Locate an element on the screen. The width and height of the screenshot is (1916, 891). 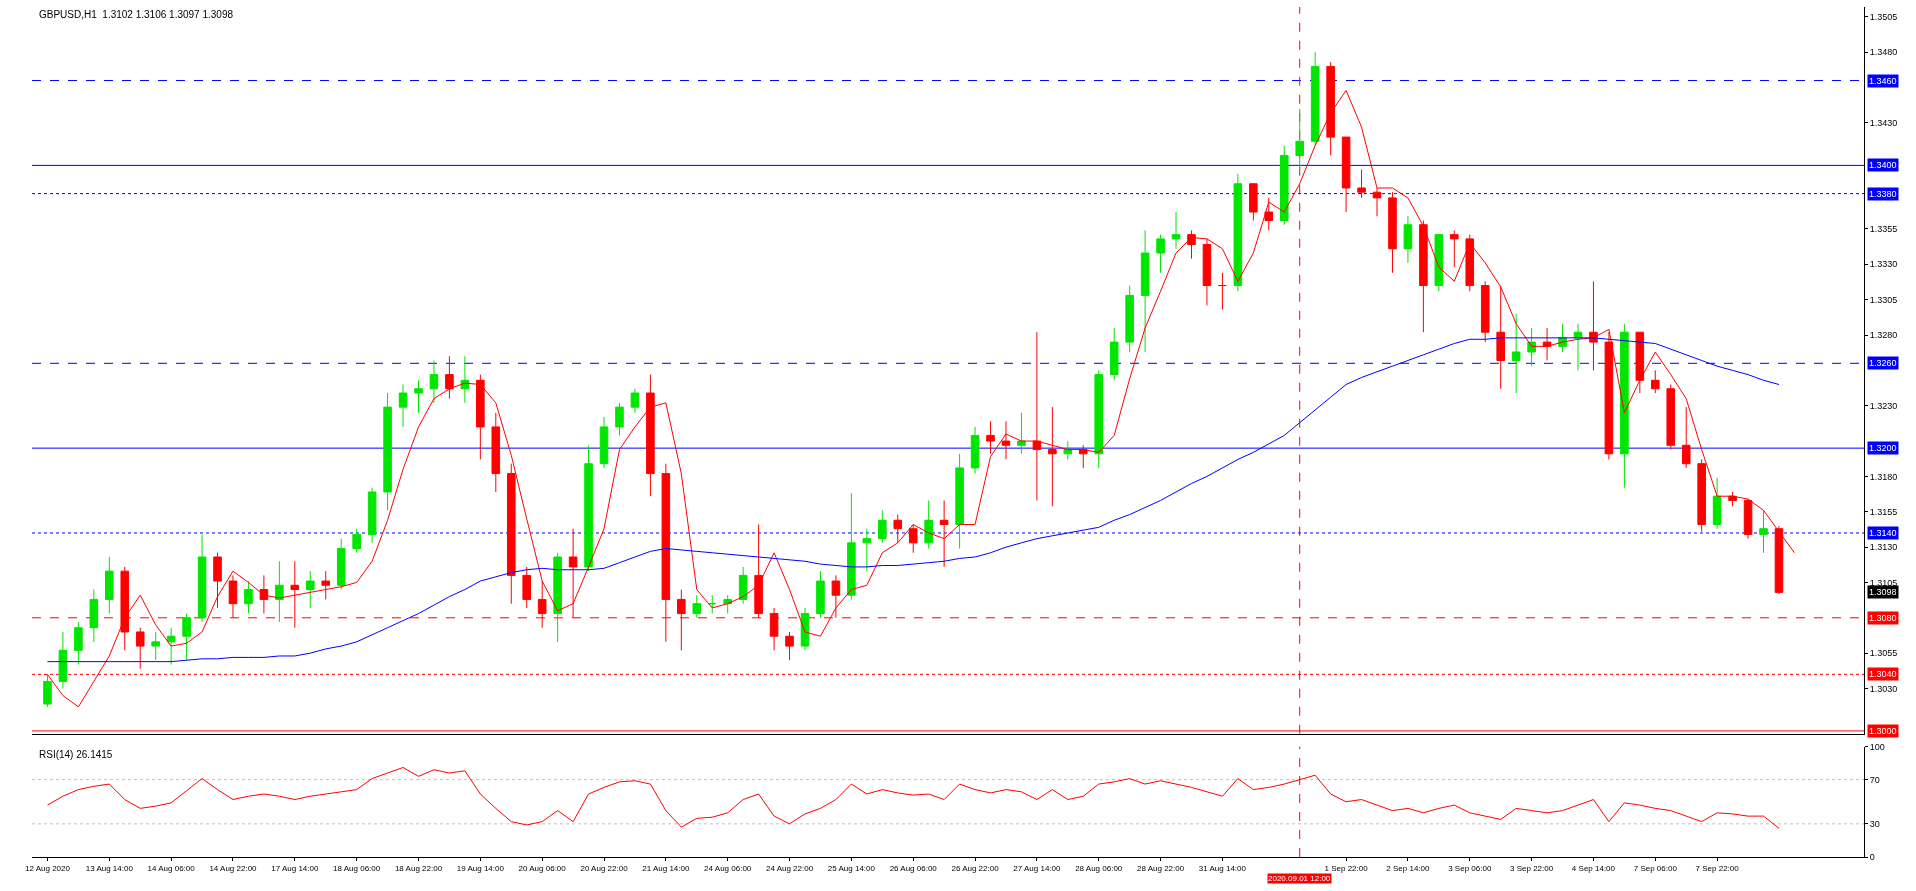
x-tick-label: 28 Aug 22:00 is located at coordinates (1160, 868).